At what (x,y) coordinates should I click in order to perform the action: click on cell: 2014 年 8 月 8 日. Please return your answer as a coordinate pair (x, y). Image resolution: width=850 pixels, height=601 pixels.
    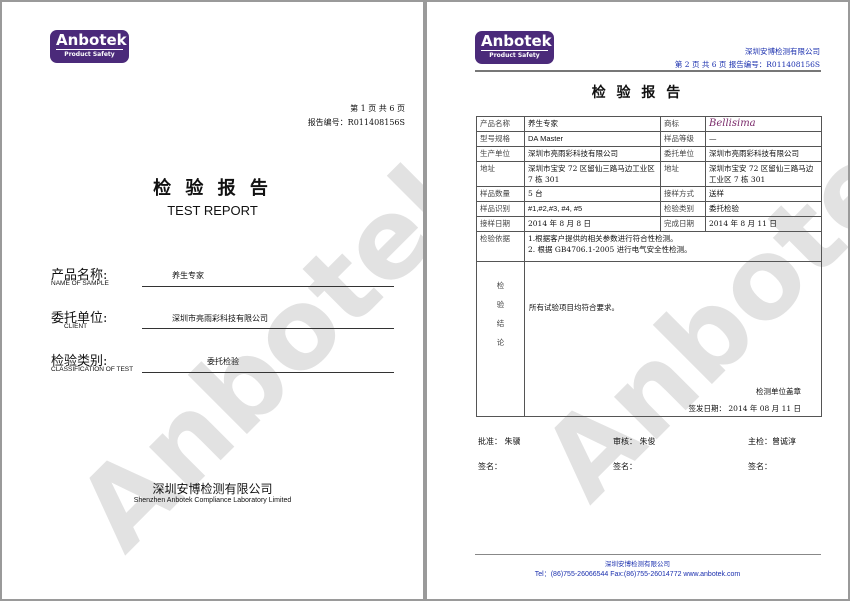
    Looking at the image, I should click on (592, 224).